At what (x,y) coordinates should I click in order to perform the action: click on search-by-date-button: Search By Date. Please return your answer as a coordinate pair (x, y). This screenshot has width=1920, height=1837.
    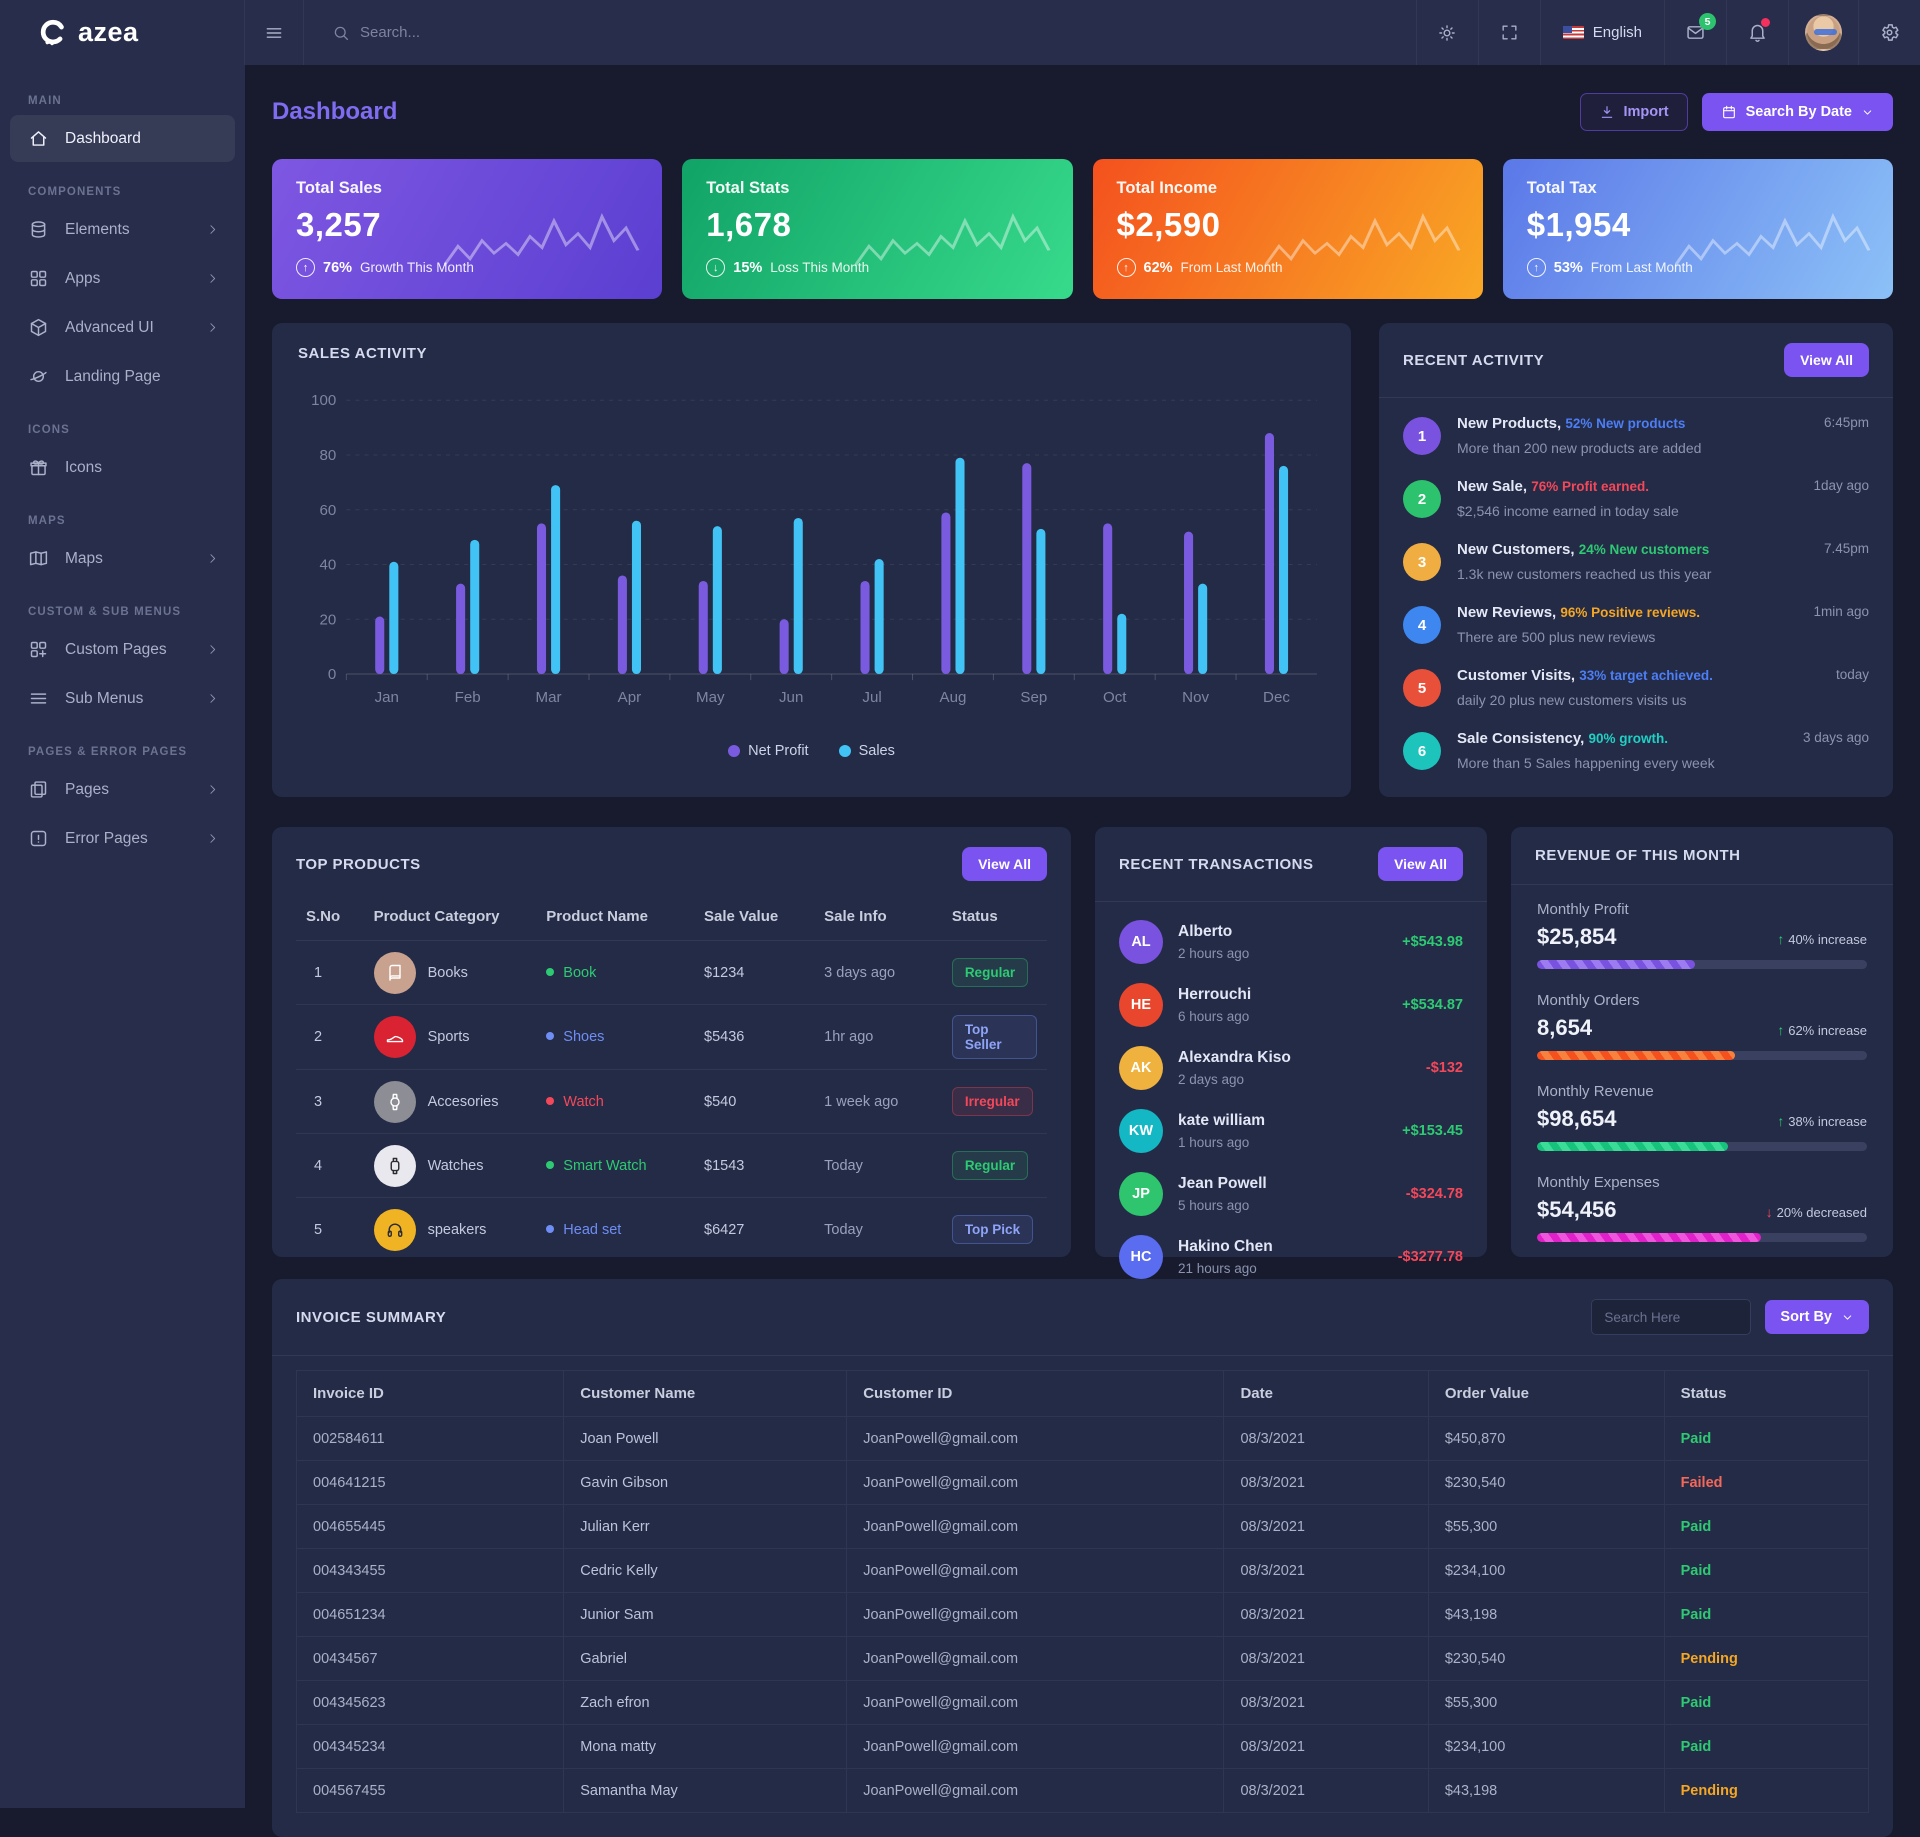
    Looking at the image, I should click on (1797, 112).